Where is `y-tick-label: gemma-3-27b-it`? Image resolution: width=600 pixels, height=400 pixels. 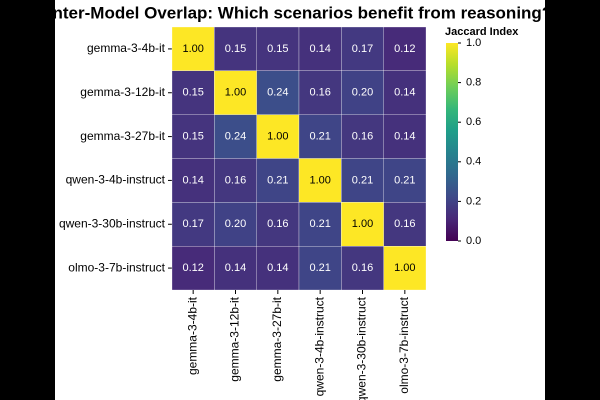
y-tick-label: gemma-3-27b-it is located at coordinates (122, 136).